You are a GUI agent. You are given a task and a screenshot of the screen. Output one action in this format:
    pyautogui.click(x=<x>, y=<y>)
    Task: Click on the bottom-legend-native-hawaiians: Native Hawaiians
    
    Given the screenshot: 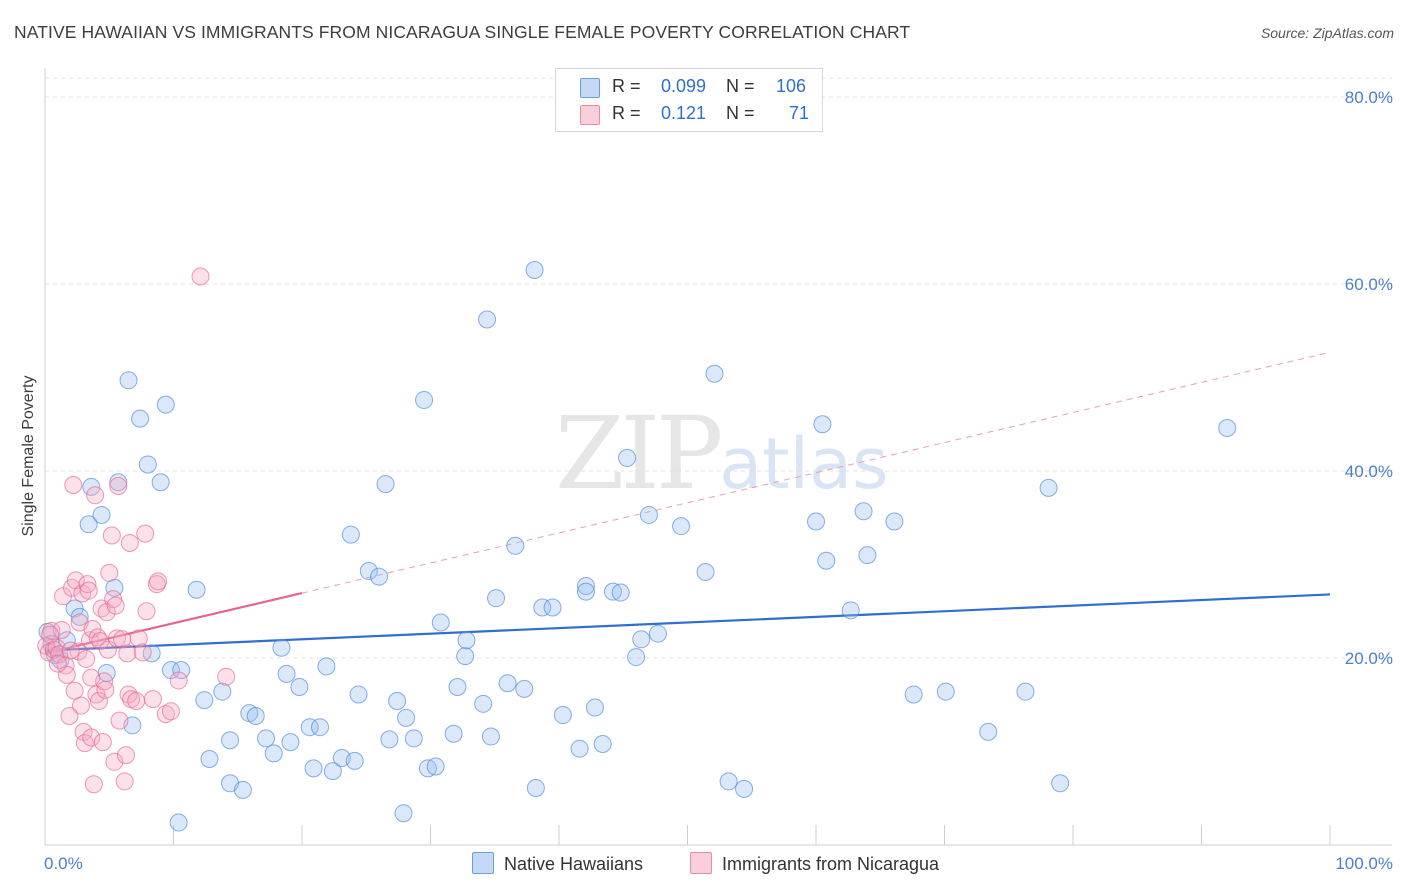 What is the action you would take?
    pyautogui.click(x=557, y=863)
    